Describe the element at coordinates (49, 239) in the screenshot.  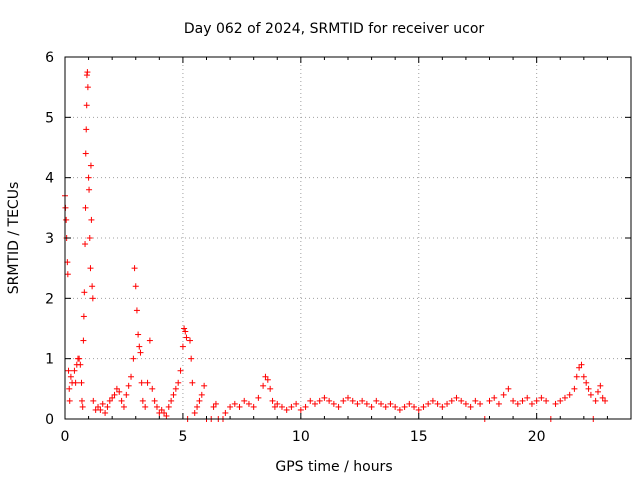
I see `y-tick-label: 3` at that location.